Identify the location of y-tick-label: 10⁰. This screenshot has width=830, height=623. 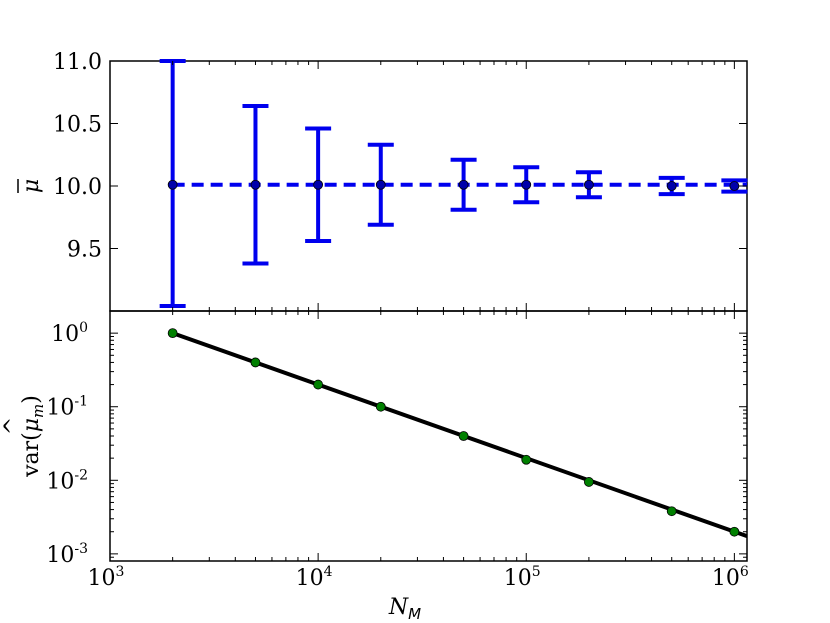
(69, 333).